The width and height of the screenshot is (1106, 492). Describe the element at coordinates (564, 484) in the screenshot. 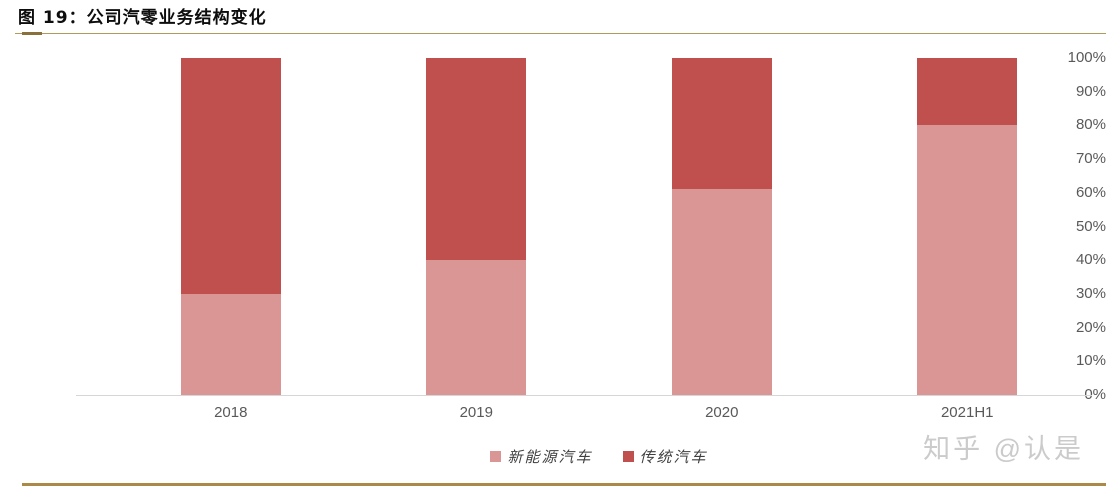

I see `bottom-divider` at that location.